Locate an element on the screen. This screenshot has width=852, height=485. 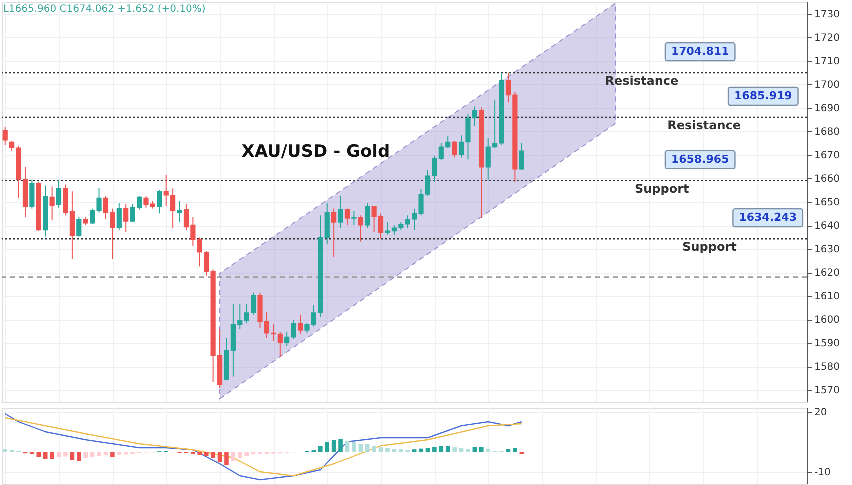
y-tick-label: 1690 is located at coordinates (827, 108).